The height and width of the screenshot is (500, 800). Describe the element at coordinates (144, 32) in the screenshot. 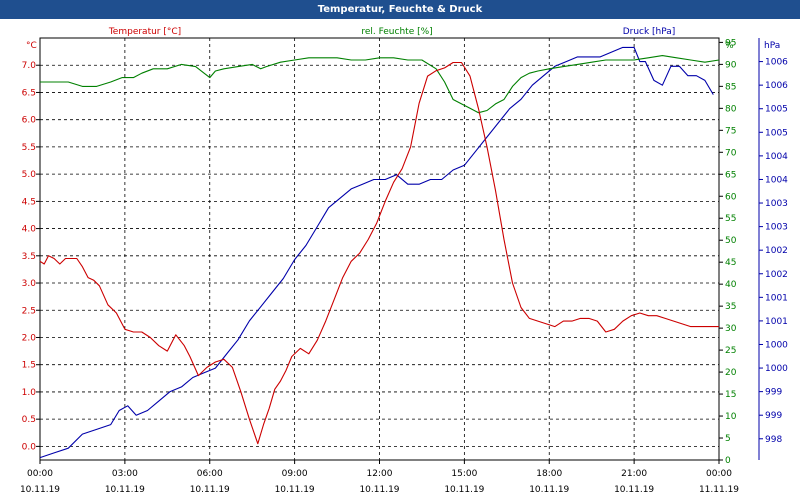

I see `temp-series-legend: Temperatur [°C]` at that location.